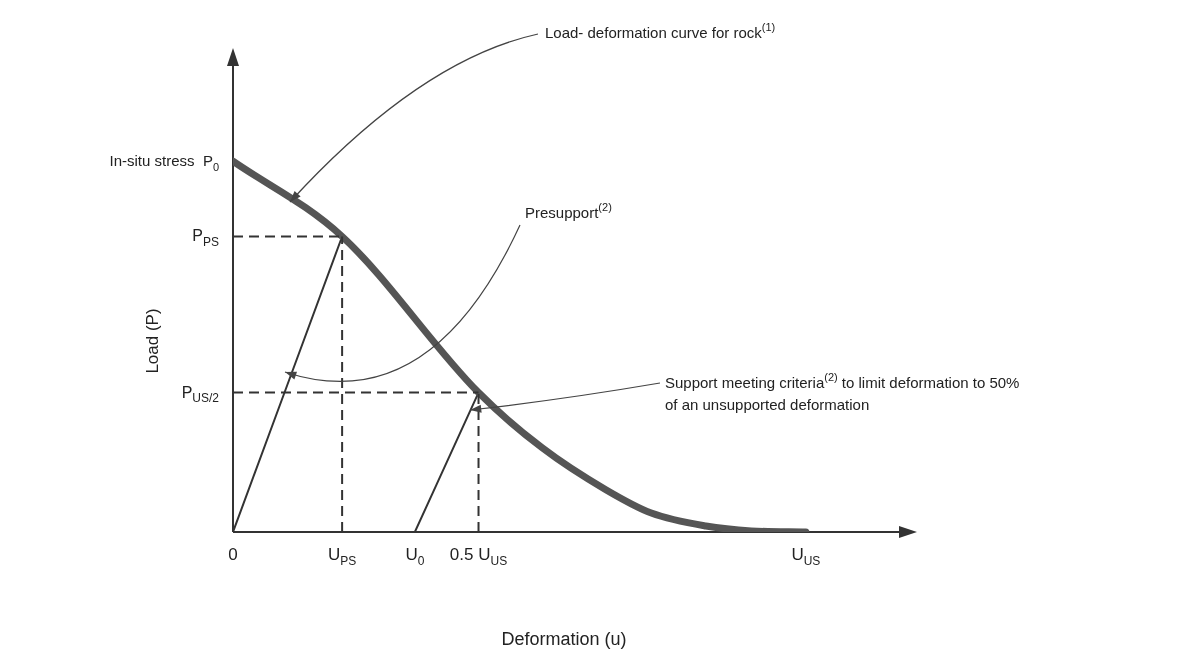  What do you see at coordinates (152, 341) in the screenshot?
I see `y-axis-title: Load (P)` at bounding box center [152, 341].